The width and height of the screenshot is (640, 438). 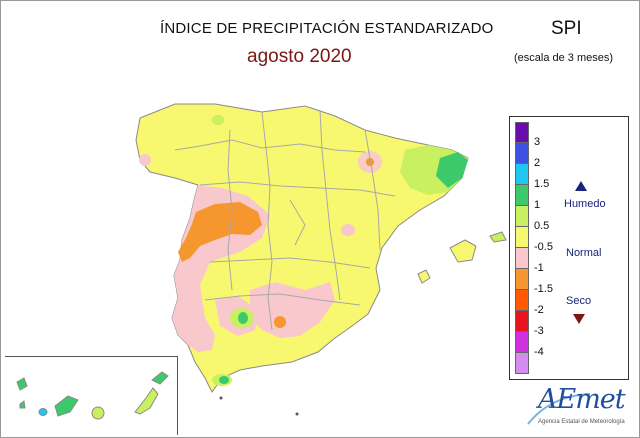 I want to click on island-mallorca, so click(x=463, y=251).